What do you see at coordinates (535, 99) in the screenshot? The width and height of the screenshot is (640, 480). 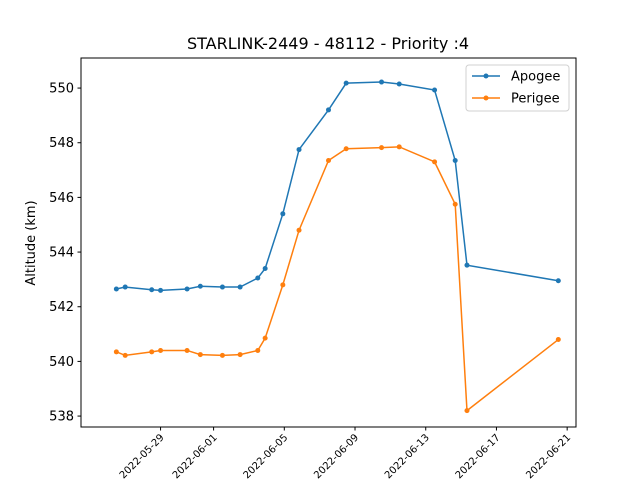 I see `legend-perigee-label: Perigee` at bounding box center [535, 99].